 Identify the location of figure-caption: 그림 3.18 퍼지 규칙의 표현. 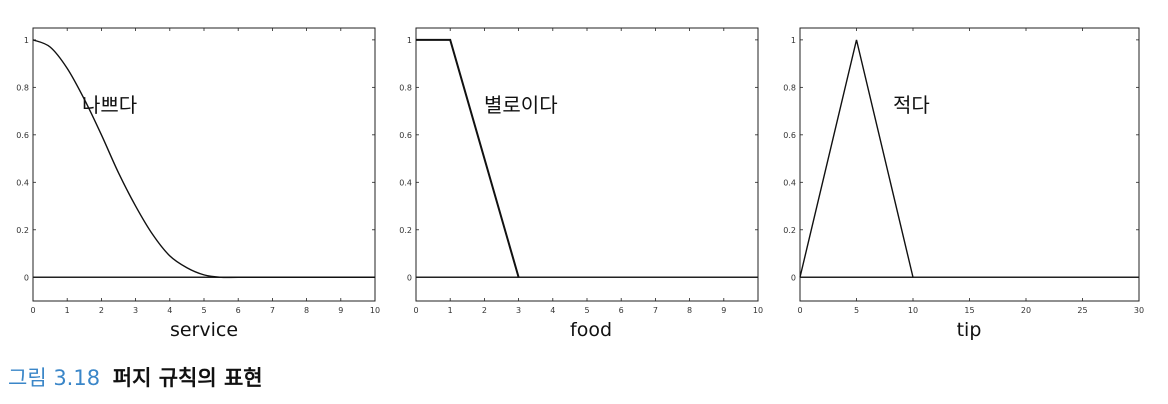
(135, 377).